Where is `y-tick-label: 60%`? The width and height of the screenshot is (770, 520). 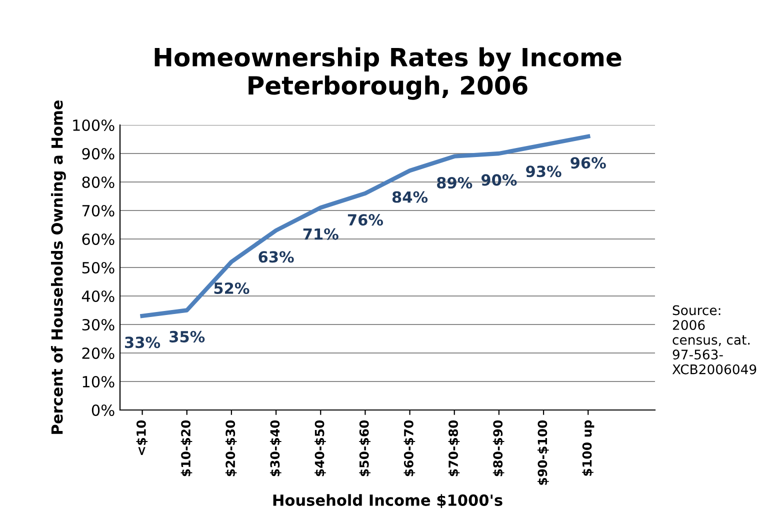
y-tick-label: 60% is located at coordinates (98, 239).